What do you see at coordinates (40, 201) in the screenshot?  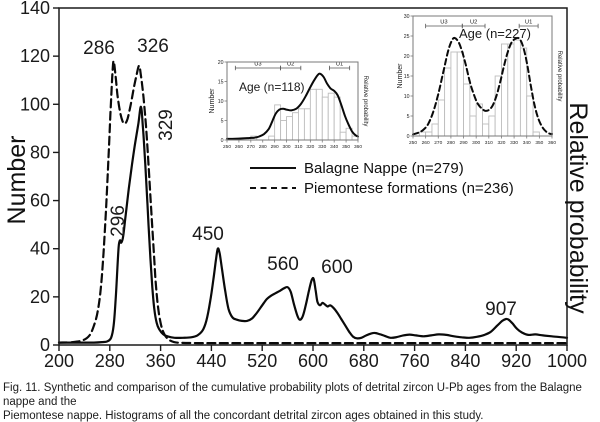 I see `y-tick-label: 60` at bounding box center [40, 201].